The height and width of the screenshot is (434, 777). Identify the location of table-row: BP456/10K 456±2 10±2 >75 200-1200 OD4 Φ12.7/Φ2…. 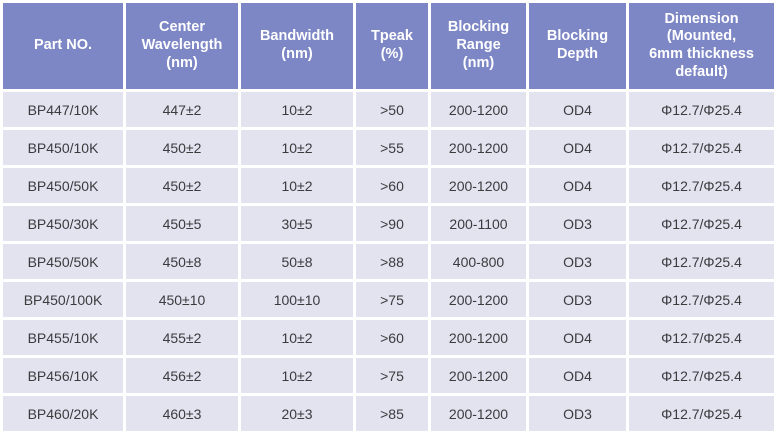
(388, 375).